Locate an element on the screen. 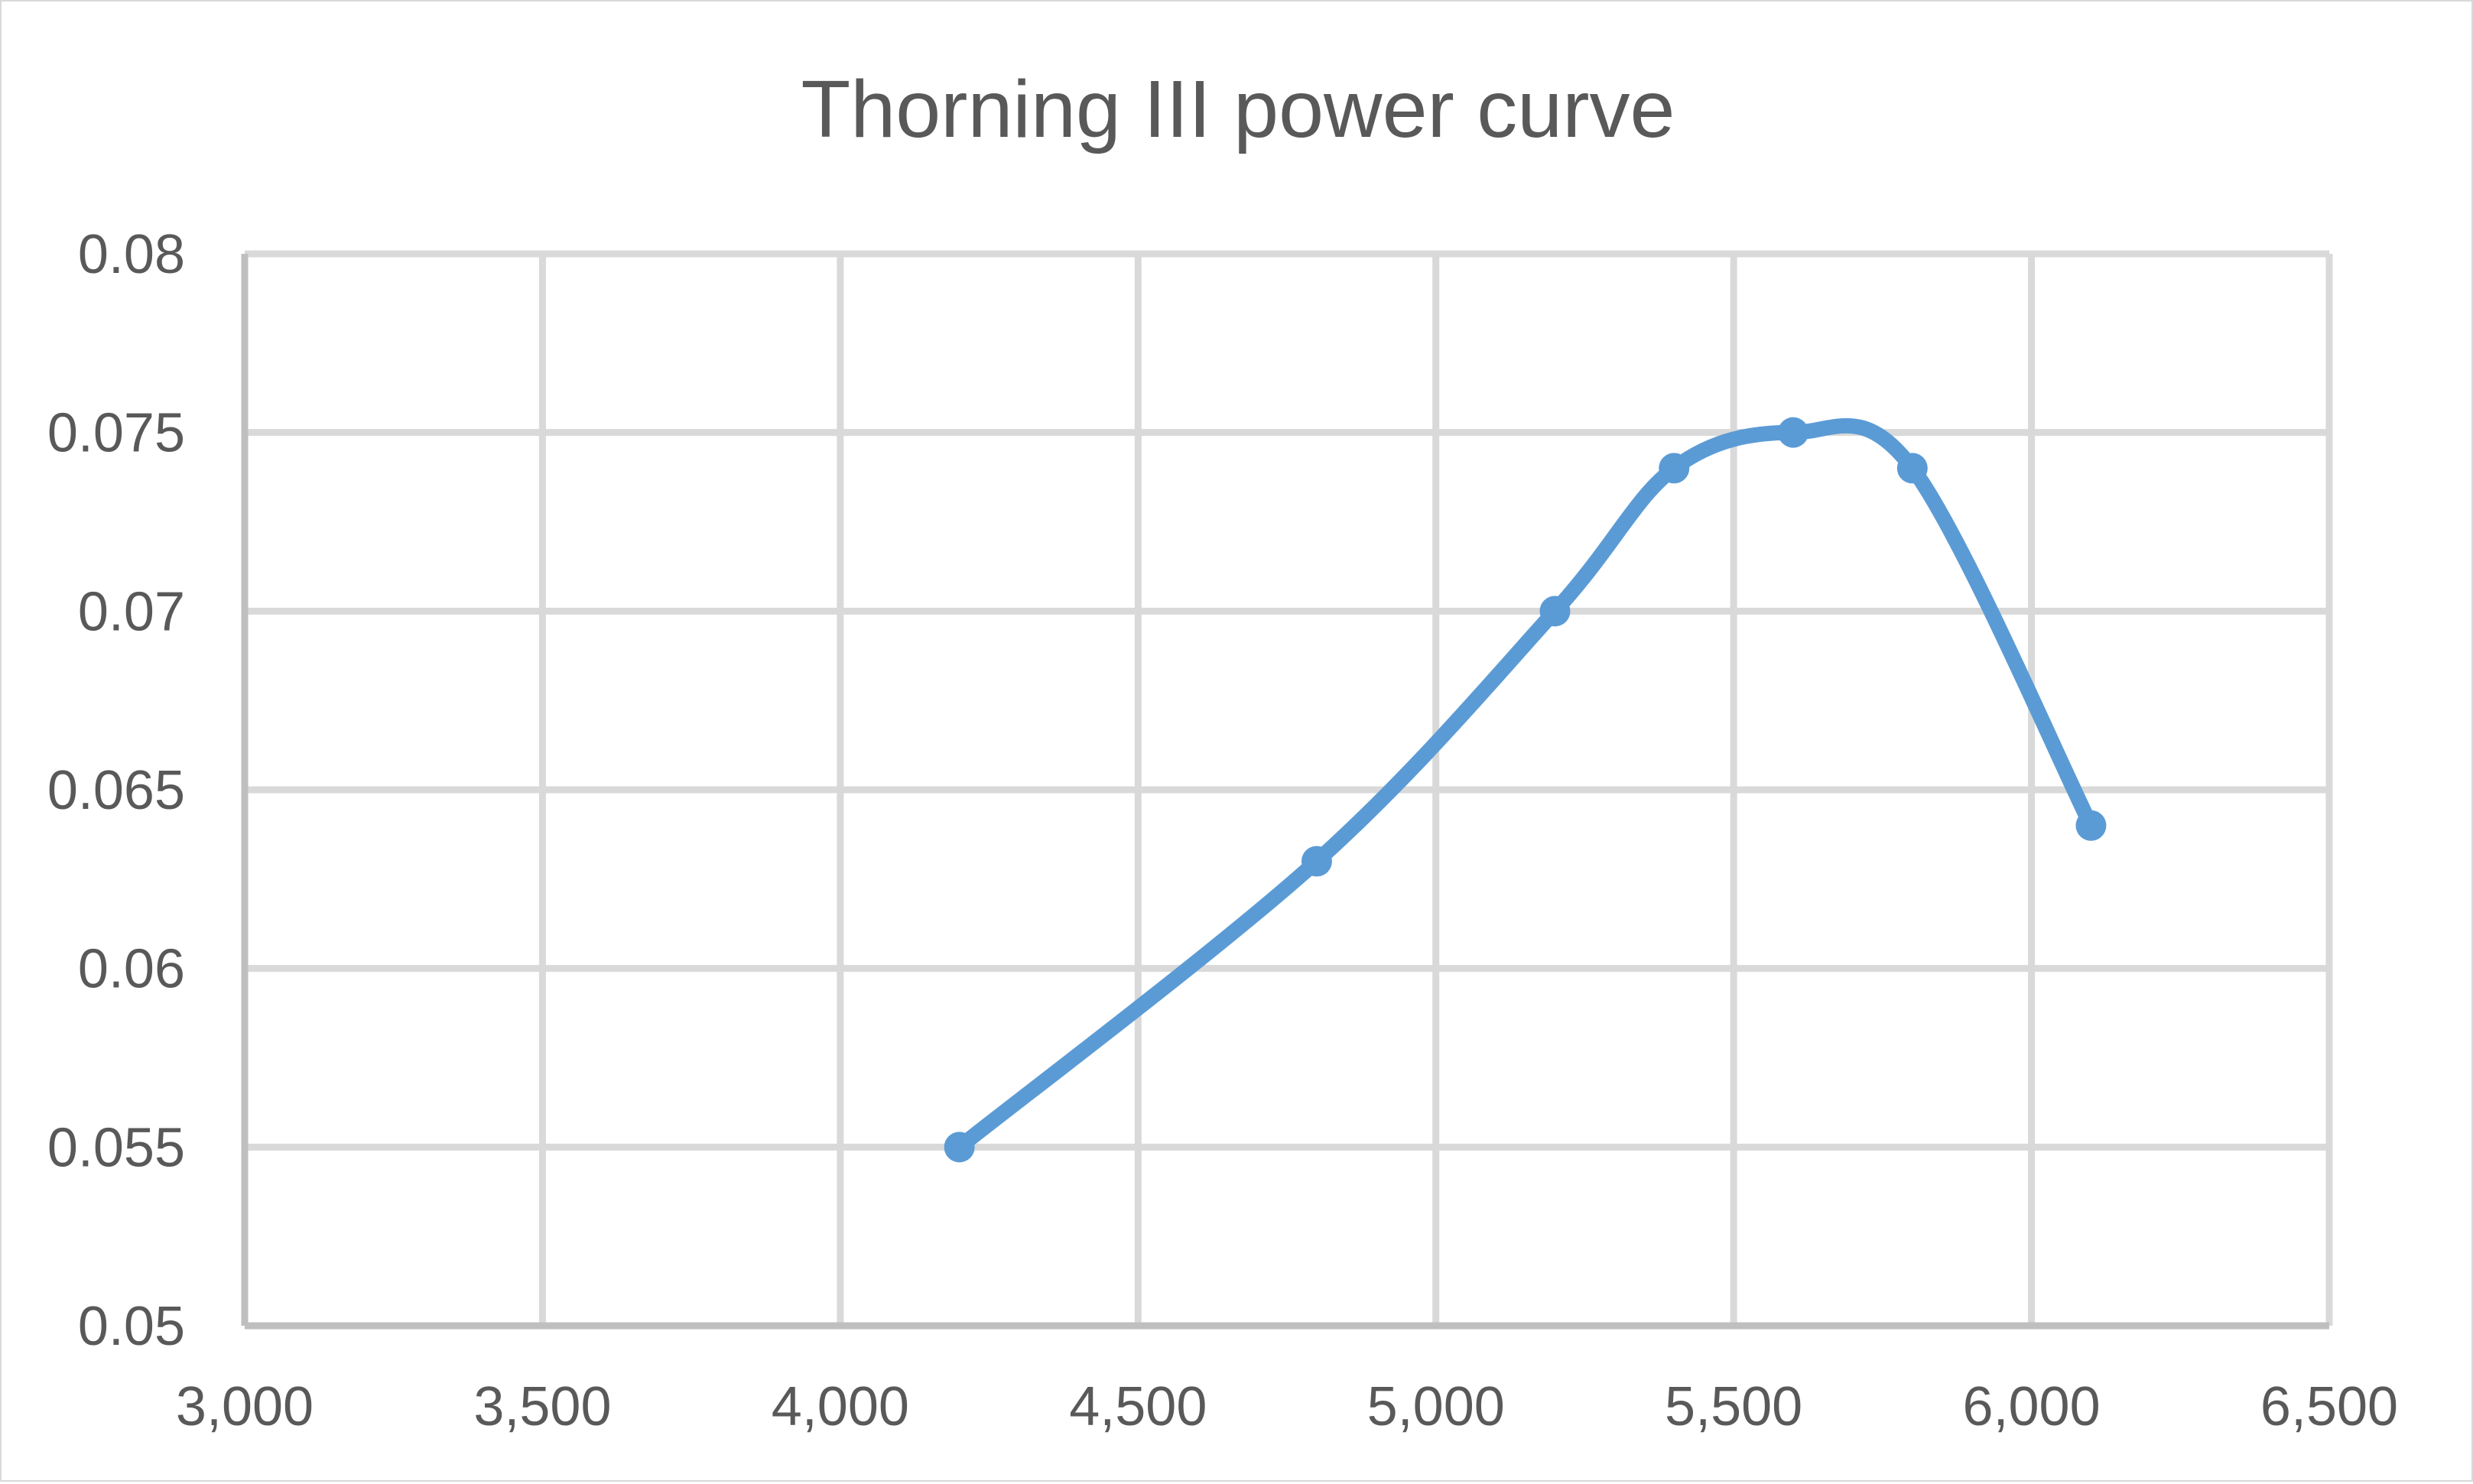 The image size is (2473, 1484). y-tick-label: 0.06 is located at coordinates (131, 969).